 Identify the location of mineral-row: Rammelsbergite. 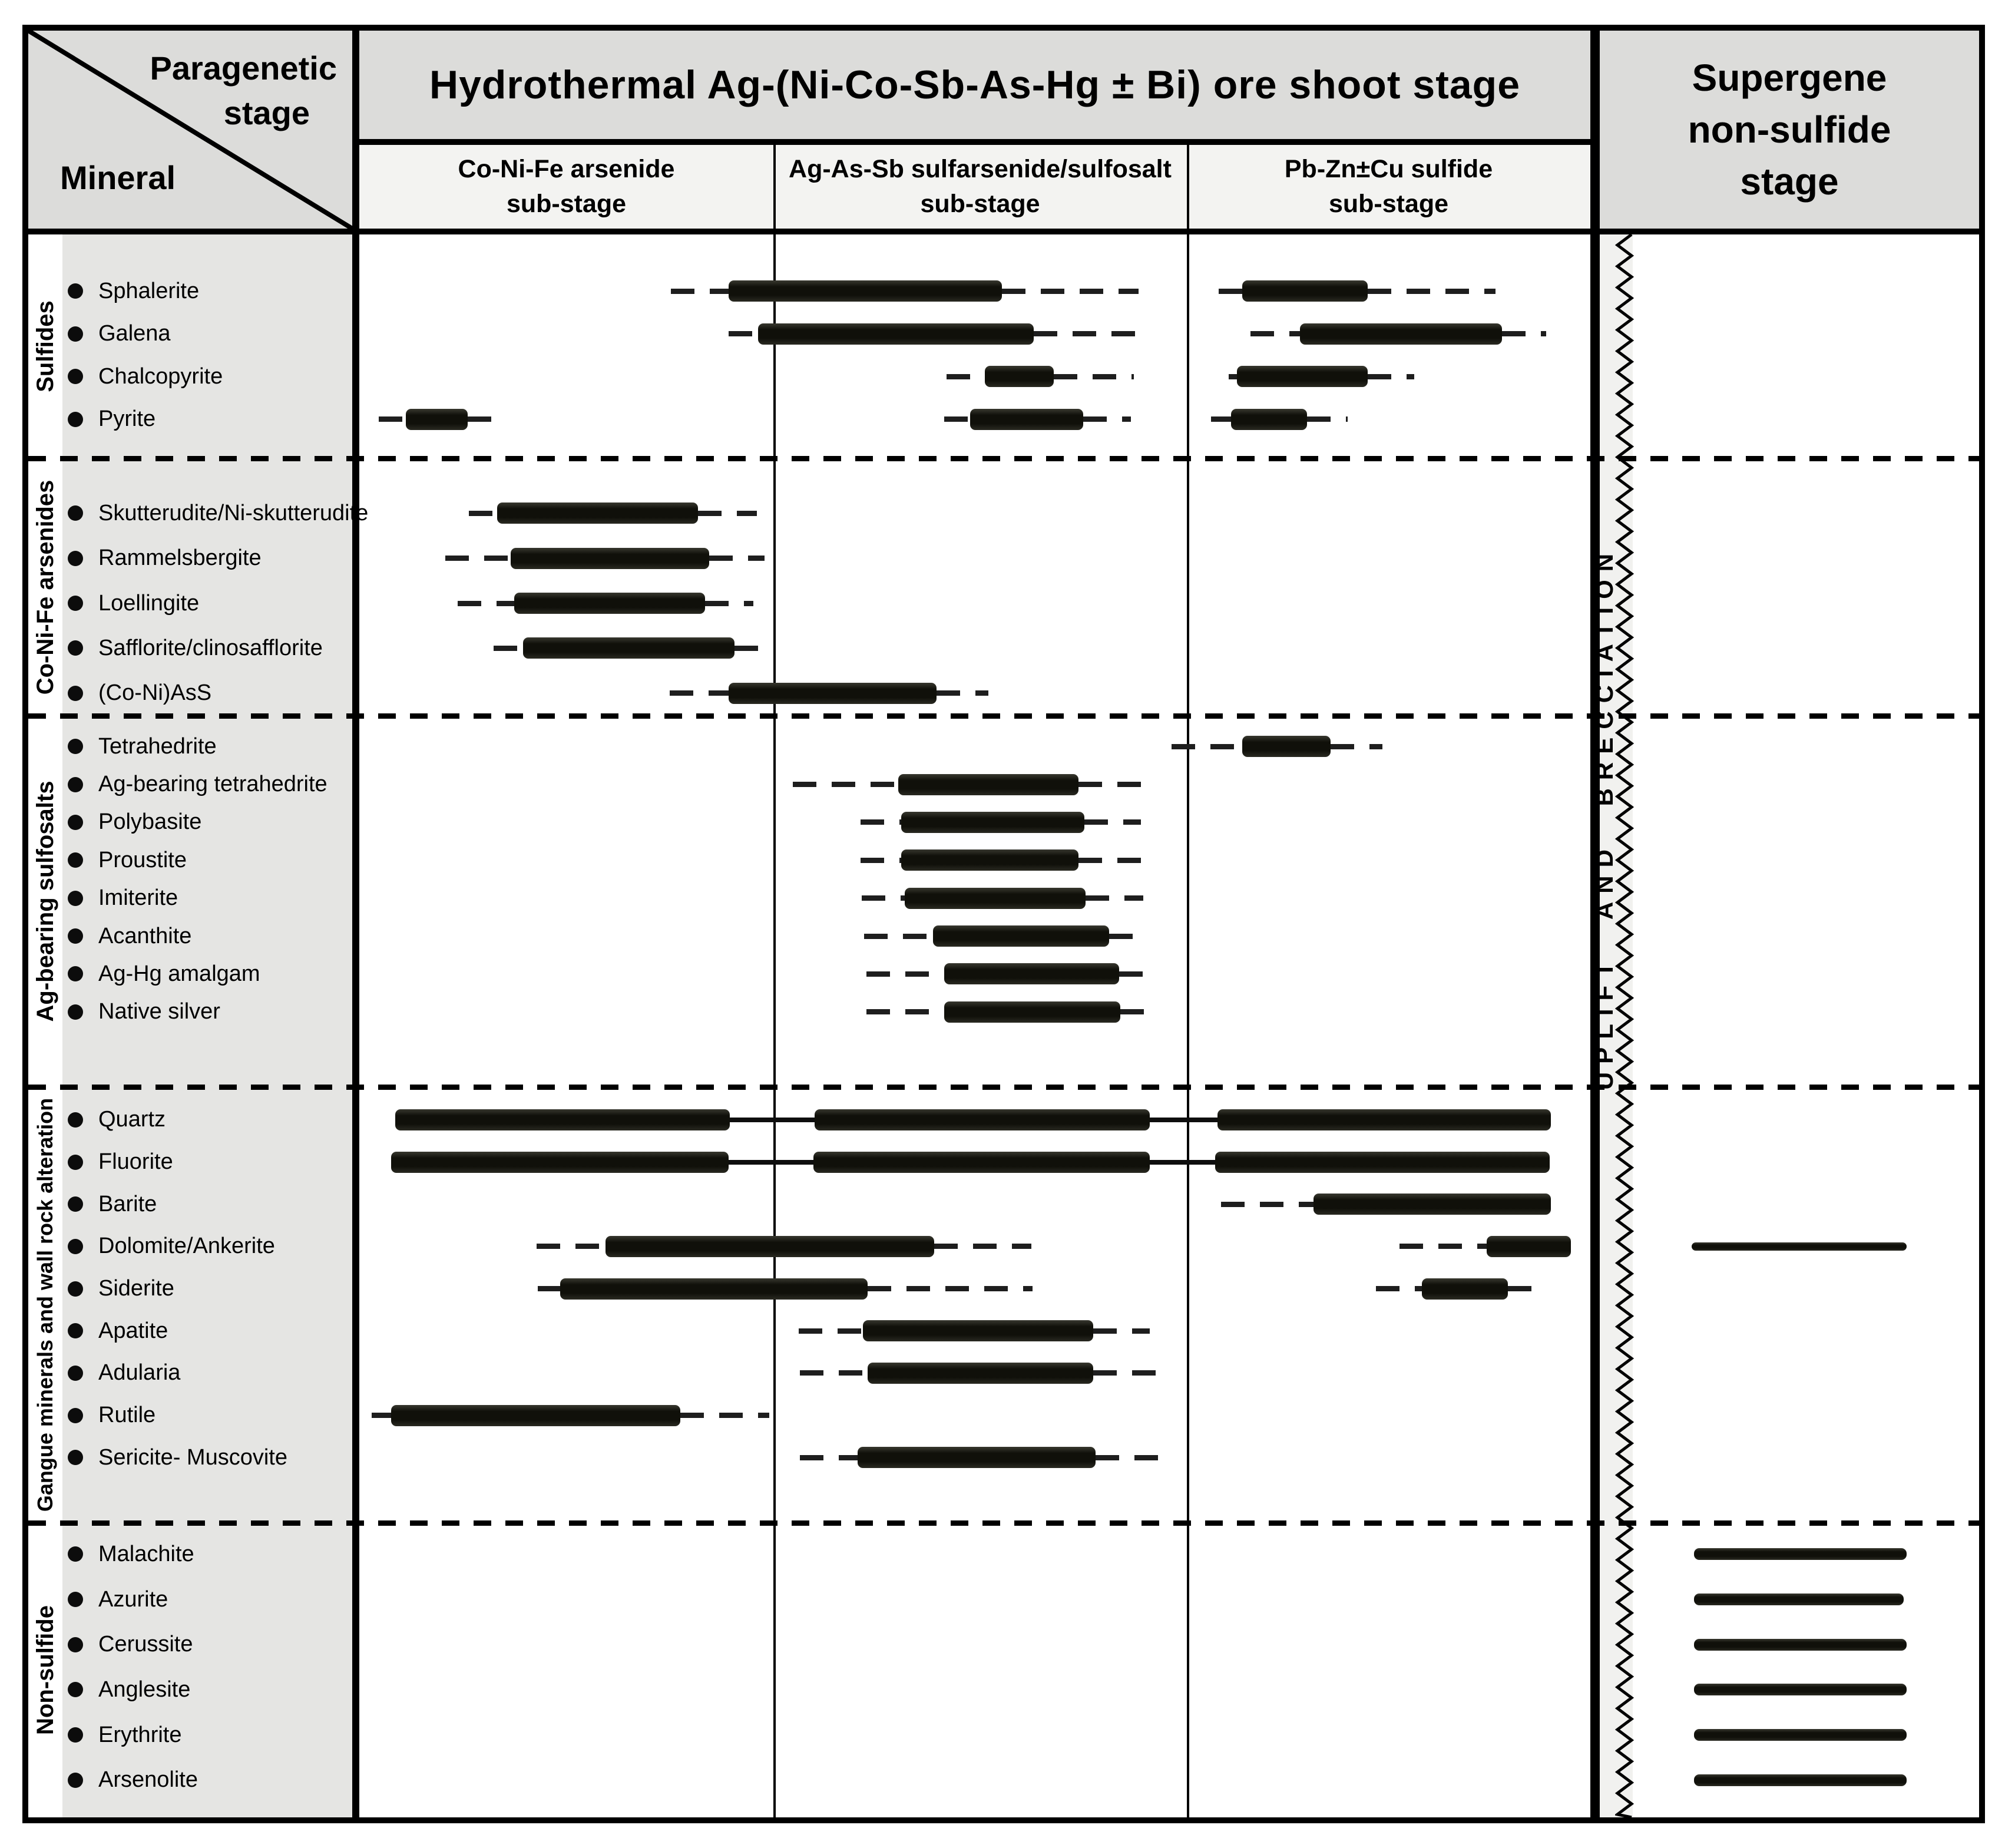
(165, 558).